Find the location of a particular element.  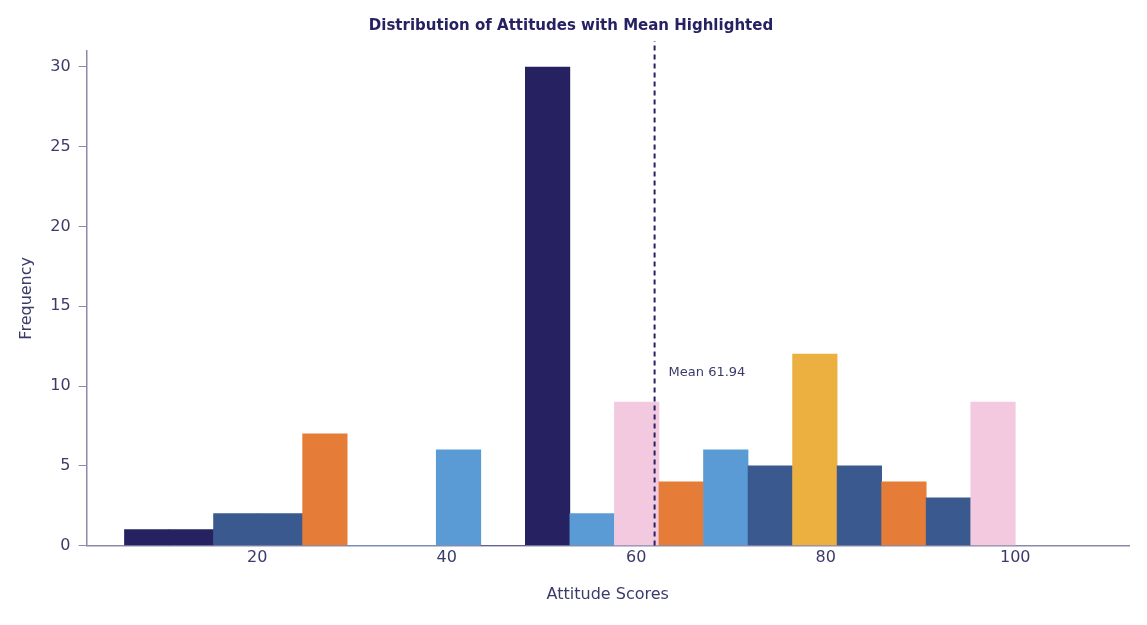

ref-line-label: Mean 61.94 is located at coordinates (707, 371).